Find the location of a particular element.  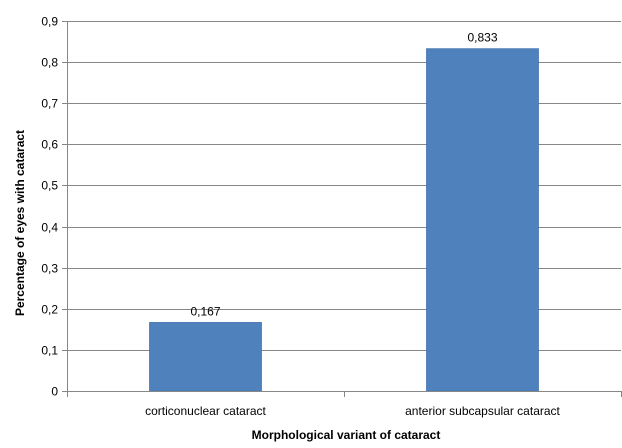

y-tick-labels: 0 0,1 0,2 0,3 0,4 0,5 0,6 0,7 0,8 0,9 is located at coordinates (49, 207).